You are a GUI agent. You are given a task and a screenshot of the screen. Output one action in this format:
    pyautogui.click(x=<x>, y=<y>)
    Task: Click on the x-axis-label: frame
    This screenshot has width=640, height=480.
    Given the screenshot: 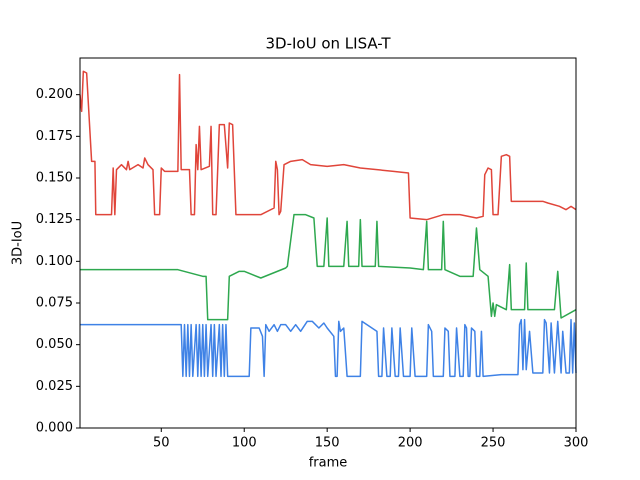 What is the action you would take?
    pyautogui.click(x=328, y=463)
    